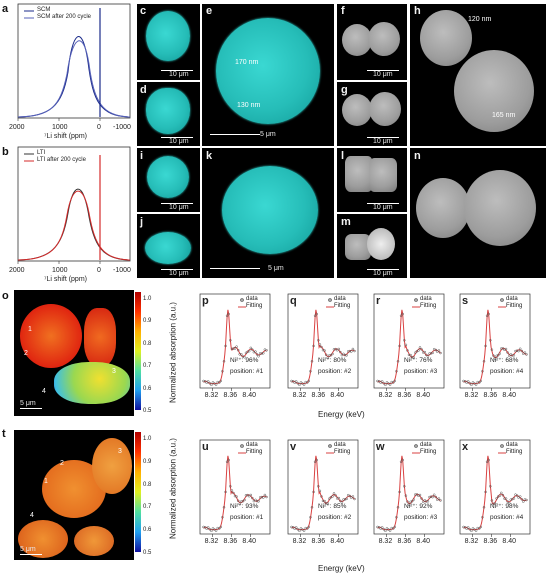 Image resolution: width=550 pixels, height=577 pixels. Describe the element at coordinates (60, 270) in the screenshot. I see `nmr-b-xtick-1000: 1000` at that location.